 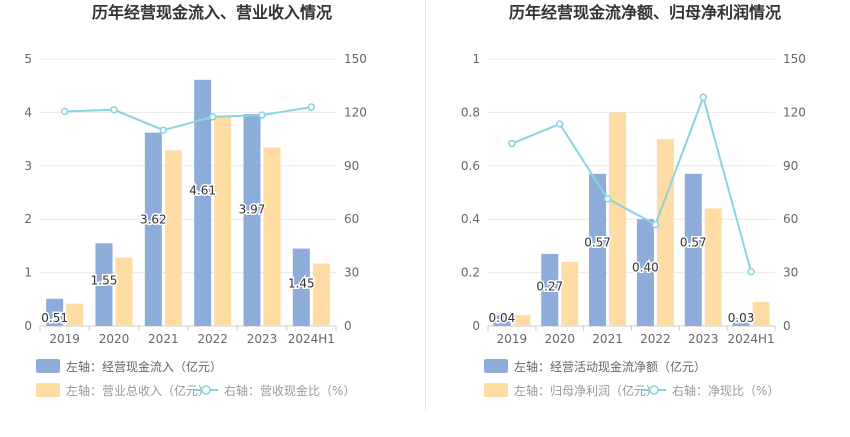 What do you see at coordinates (725, 390) in the screenshot?
I see `legend-label: 右轴：净现比（%）` at bounding box center [725, 390].